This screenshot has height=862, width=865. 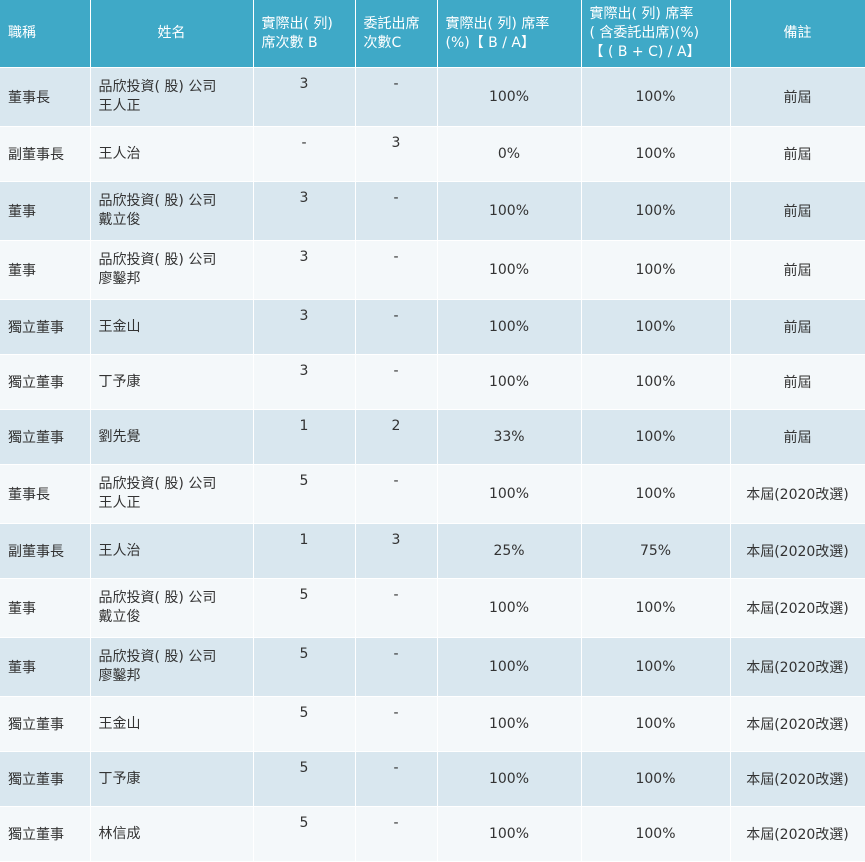 I want to click on table-row: 董事長 品欣投資( 股) 公司 王人正 3 - 100% 100% 前屆, so click(x=432, y=97).